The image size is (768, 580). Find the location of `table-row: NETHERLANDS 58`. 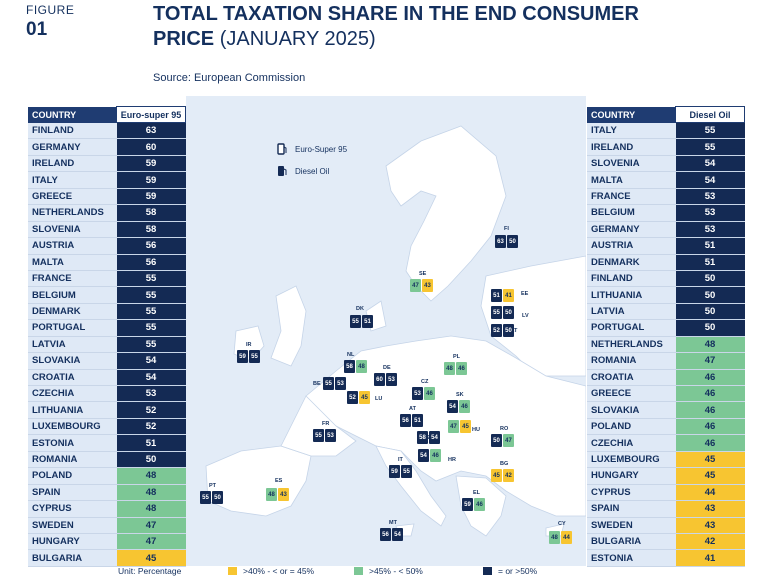

table-row: NETHERLANDS 58 is located at coordinates (107, 213).